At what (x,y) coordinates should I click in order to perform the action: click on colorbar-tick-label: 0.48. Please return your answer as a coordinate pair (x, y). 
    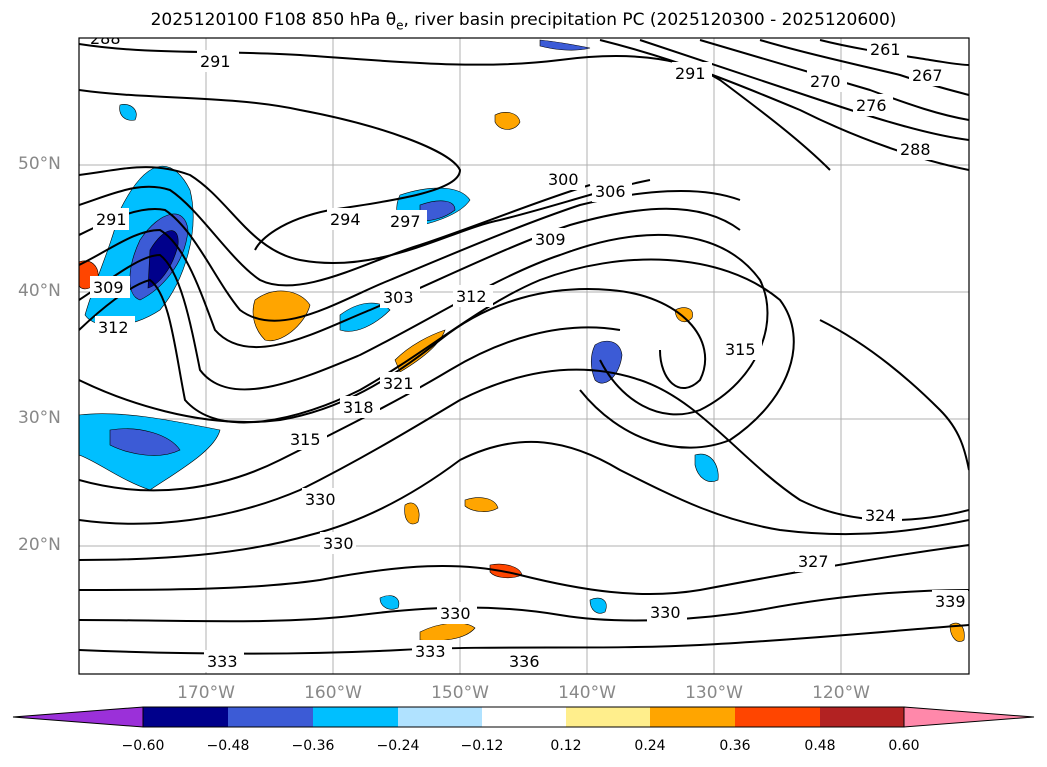
    Looking at the image, I should click on (820, 746).